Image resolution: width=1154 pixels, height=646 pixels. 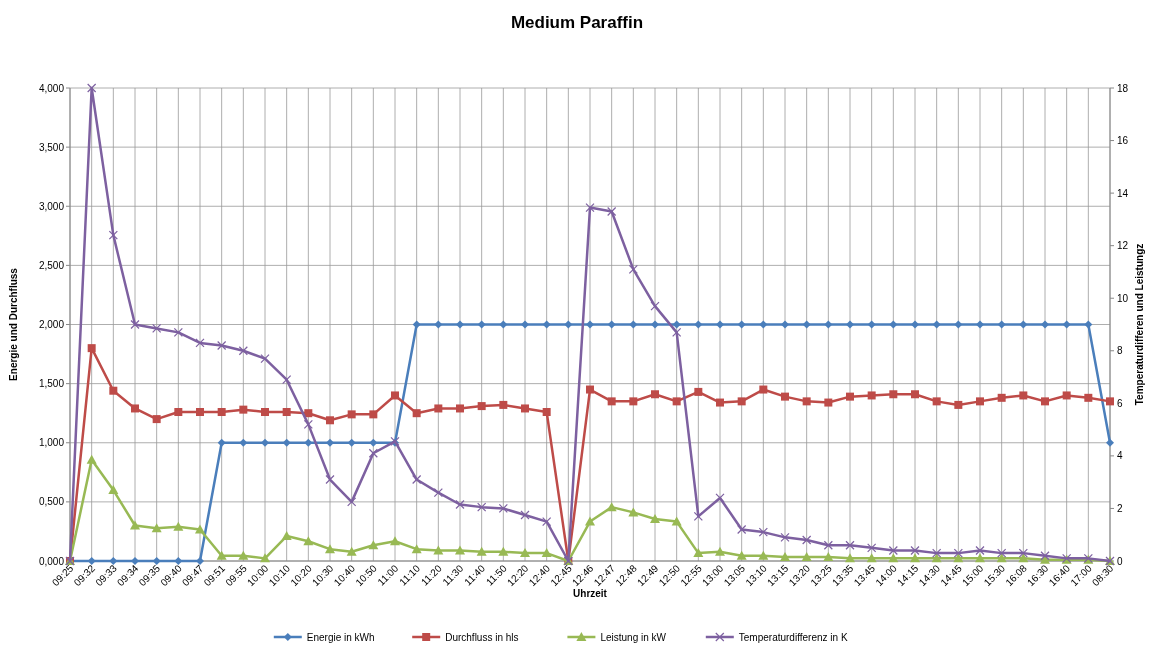 What do you see at coordinates (1123, 193) in the screenshot?
I see `y2-tick-label: 14` at bounding box center [1123, 193].